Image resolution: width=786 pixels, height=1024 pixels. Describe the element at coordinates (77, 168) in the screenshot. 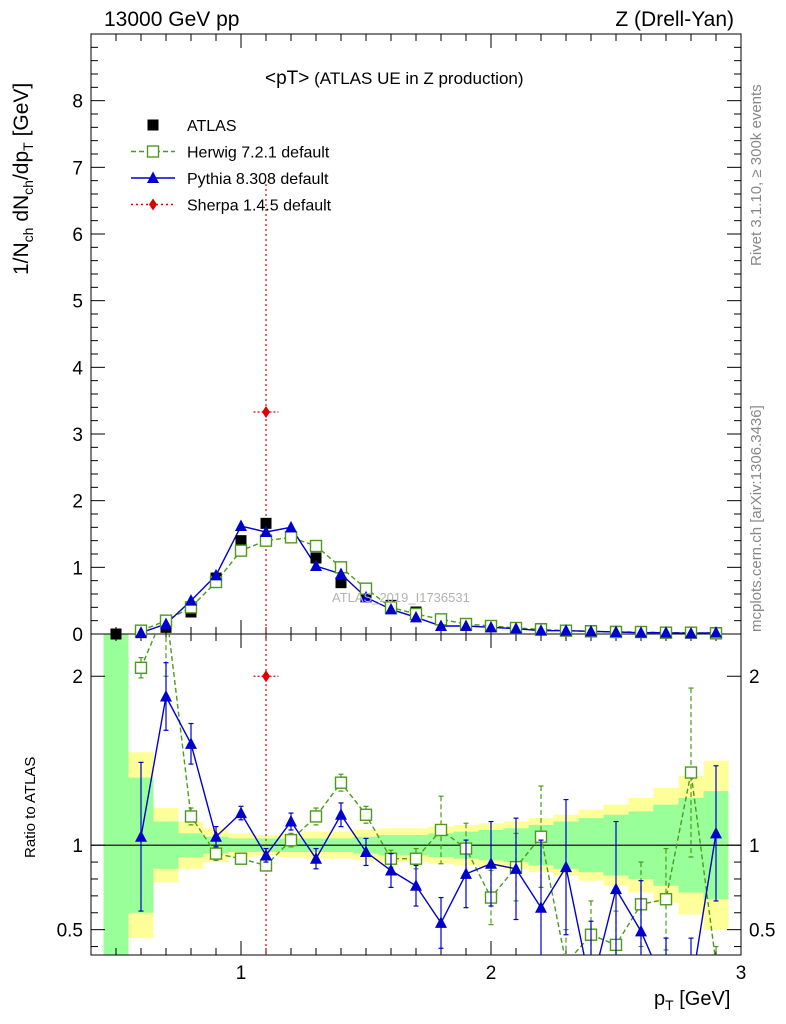

I see `y-tick-label: 7` at that location.